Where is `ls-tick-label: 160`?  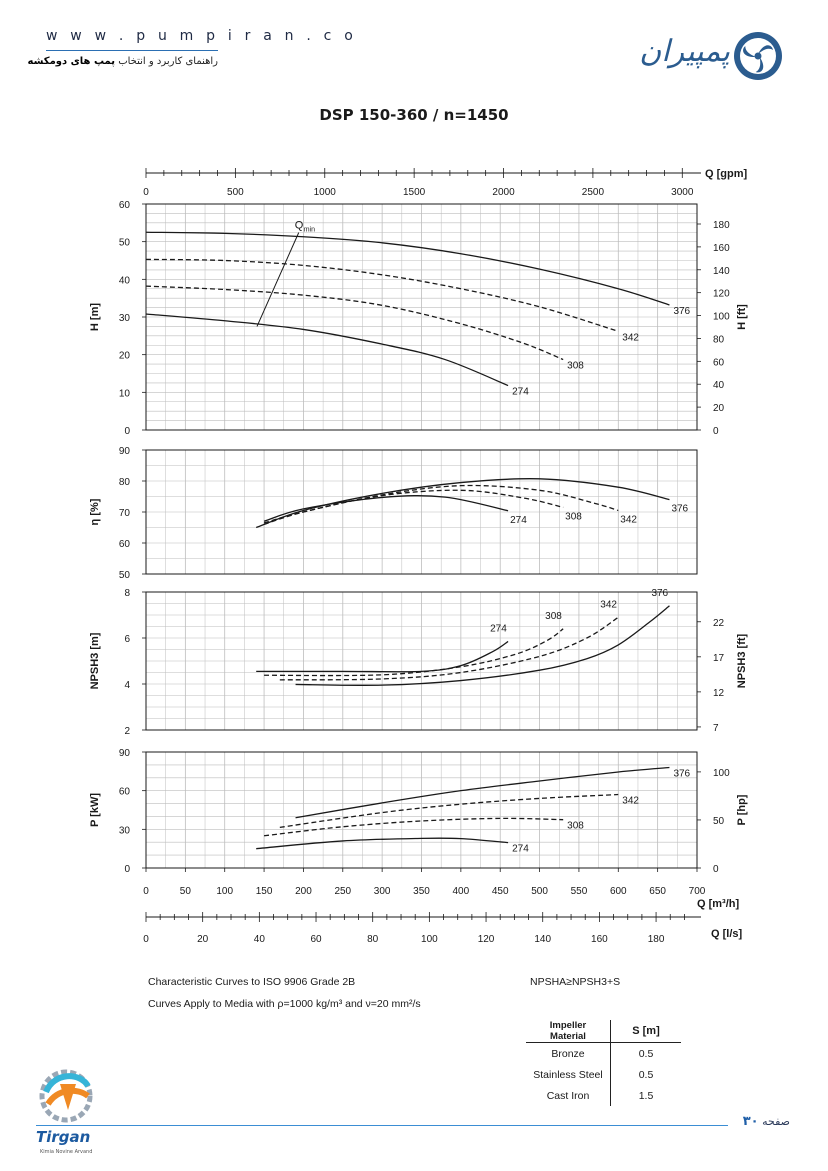 ls-tick-label: 160 is located at coordinates (599, 939).